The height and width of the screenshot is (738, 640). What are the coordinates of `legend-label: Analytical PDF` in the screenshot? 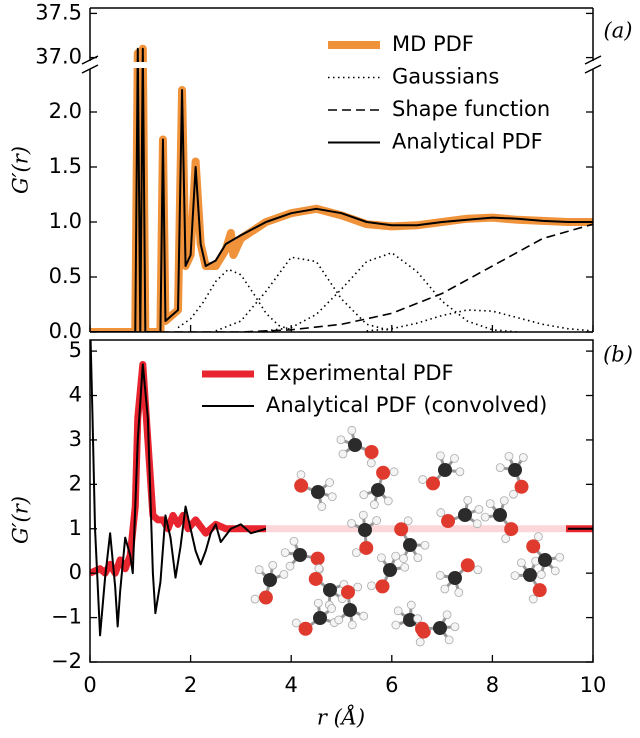 It's located at (467, 142).